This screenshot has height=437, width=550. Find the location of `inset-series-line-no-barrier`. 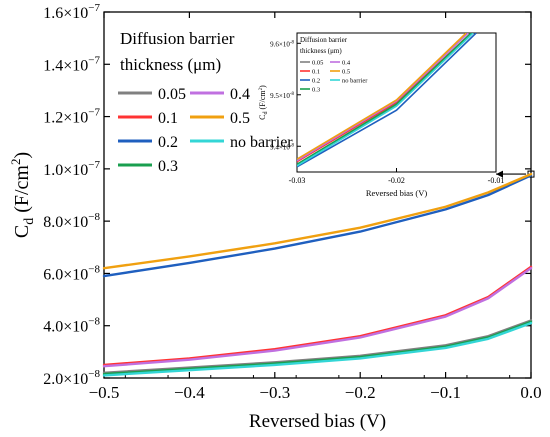

inset-series-line-no-barrier is located at coordinates (385, 100).